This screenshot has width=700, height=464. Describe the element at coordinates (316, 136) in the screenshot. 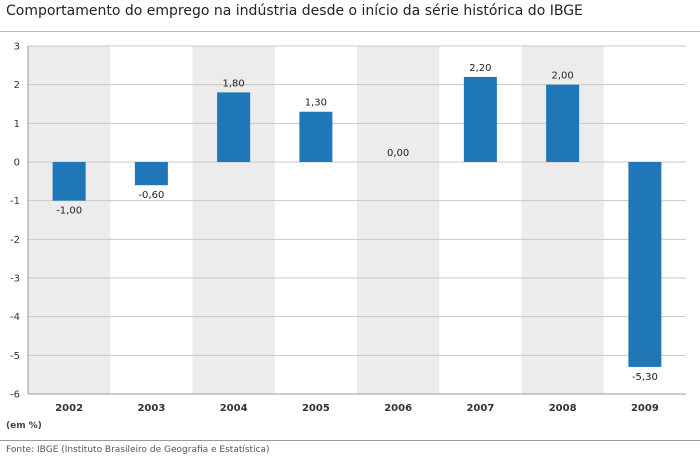

I see `bar-2005` at that location.